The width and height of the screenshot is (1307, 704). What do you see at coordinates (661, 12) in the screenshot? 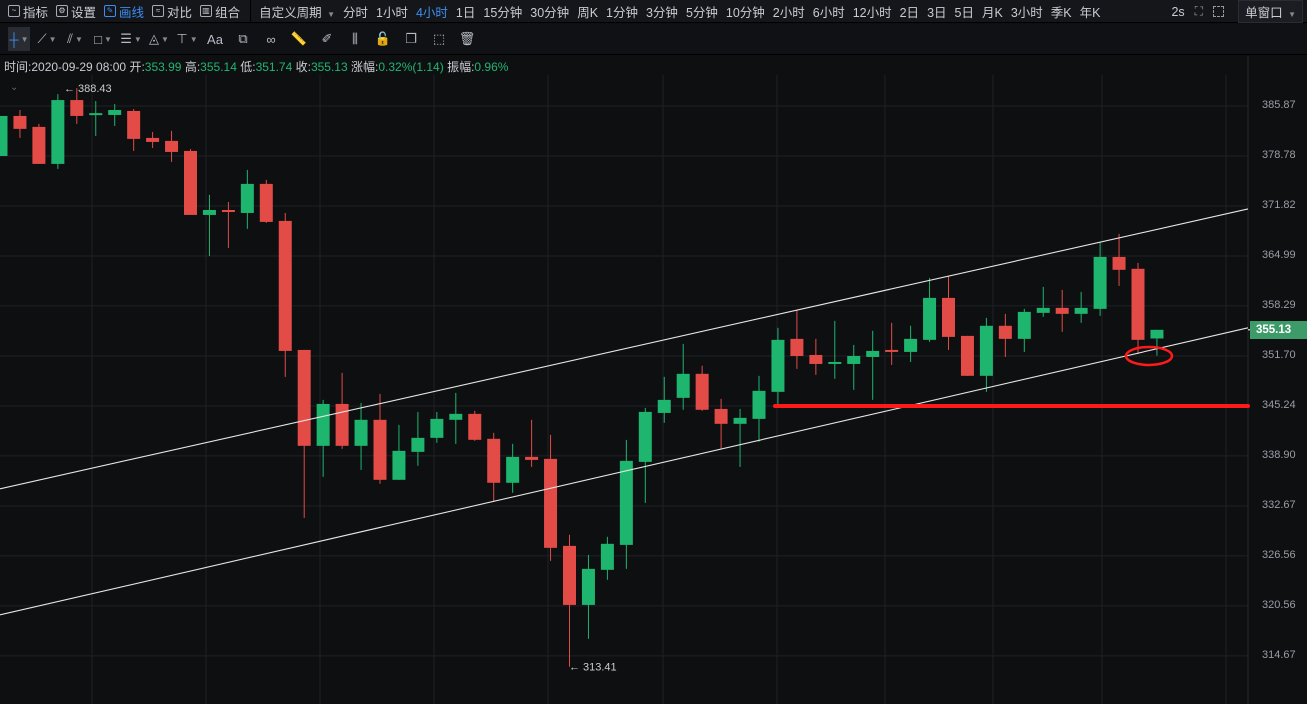
I see `period-tab: 3分钟` at bounding box center [661, 12].